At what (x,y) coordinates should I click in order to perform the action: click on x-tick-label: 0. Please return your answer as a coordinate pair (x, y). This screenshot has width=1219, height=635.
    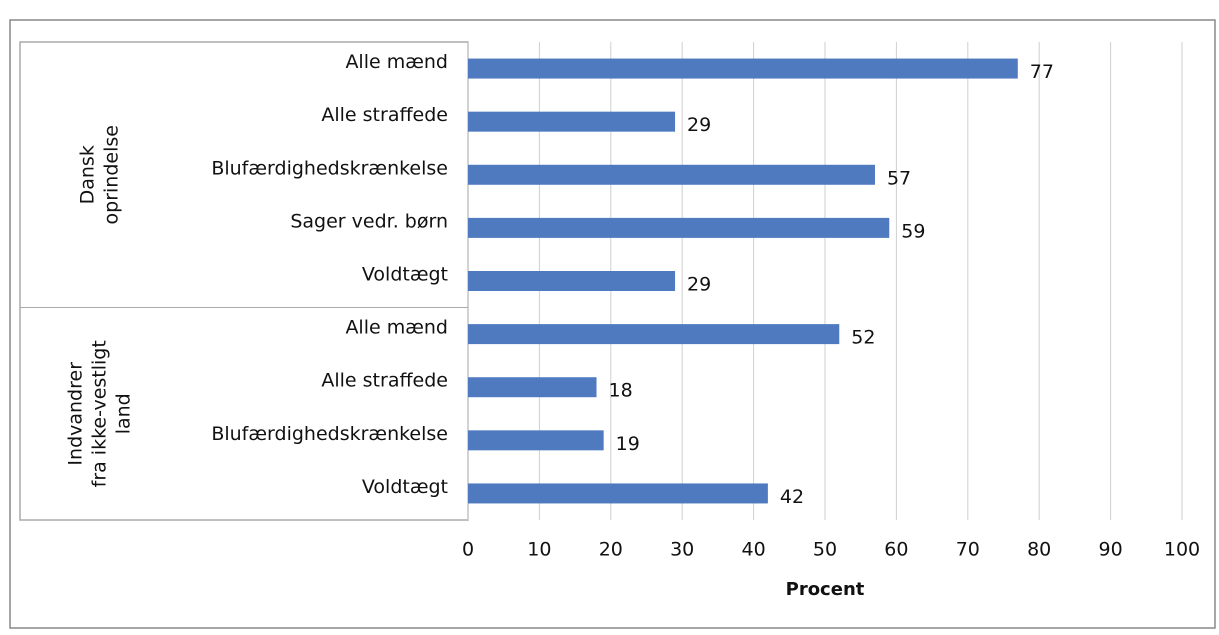
    Looking at the image, I should click on (468, 550).